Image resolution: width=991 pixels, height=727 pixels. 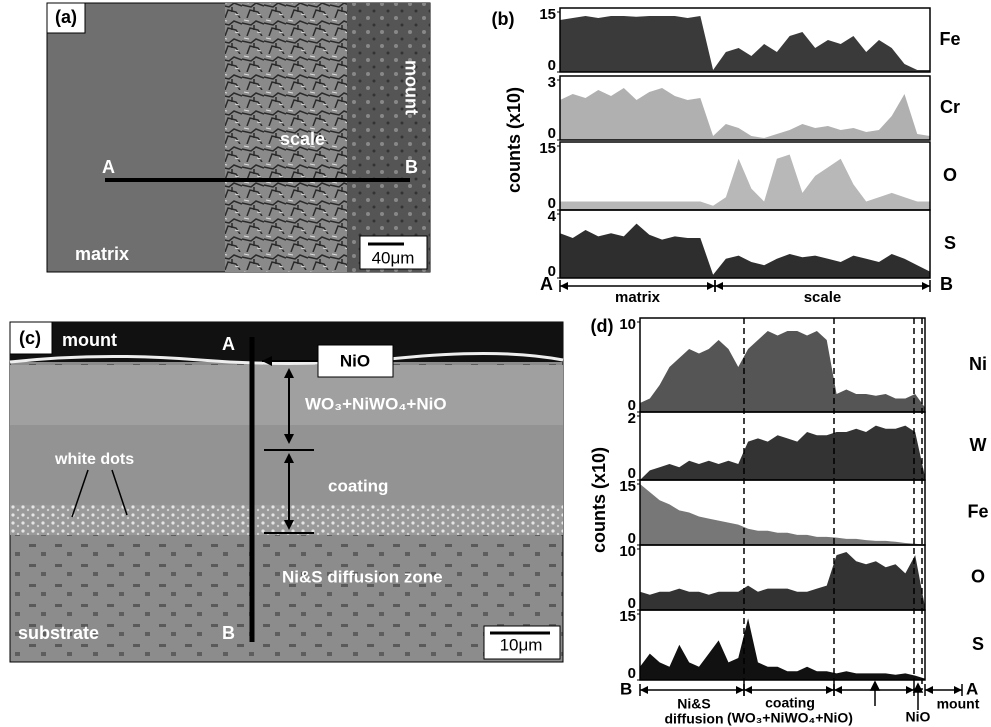 I want to click on start-label: B, so click(x=626, y=688).